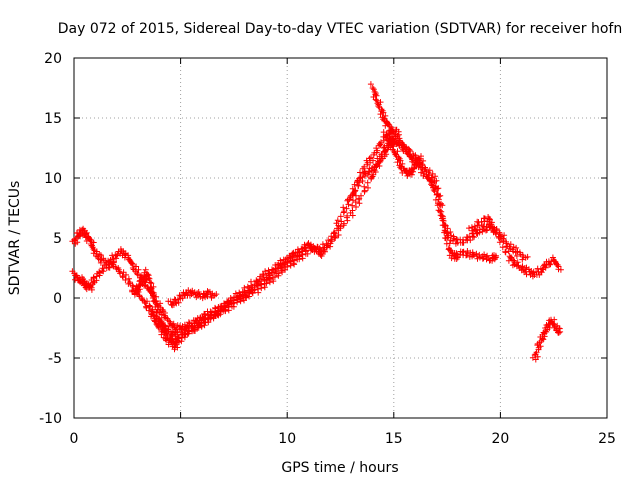 The width and height of the screenshot is (640, 480). What do you see at coordinates (287, 439) in the screenshot?
I see `x-tick-label: 10` at bounding box center [287, 439].